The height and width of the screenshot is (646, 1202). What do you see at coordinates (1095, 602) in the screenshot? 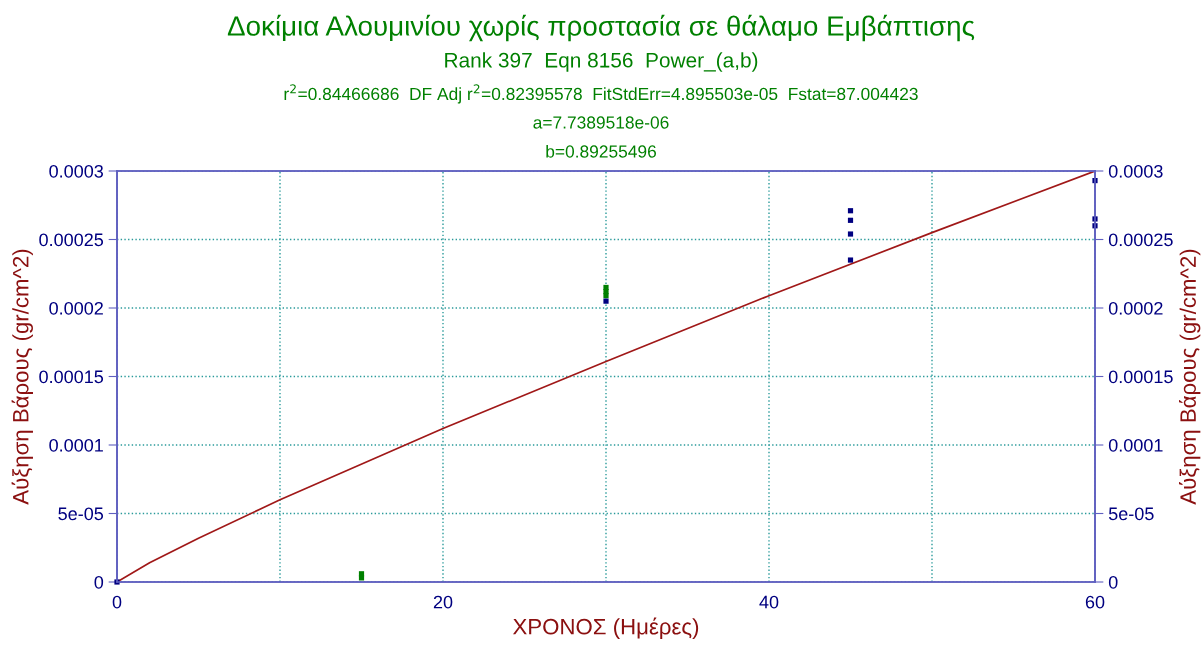
I see `x-tick-label: 60` at bounding box center [1095, 602].